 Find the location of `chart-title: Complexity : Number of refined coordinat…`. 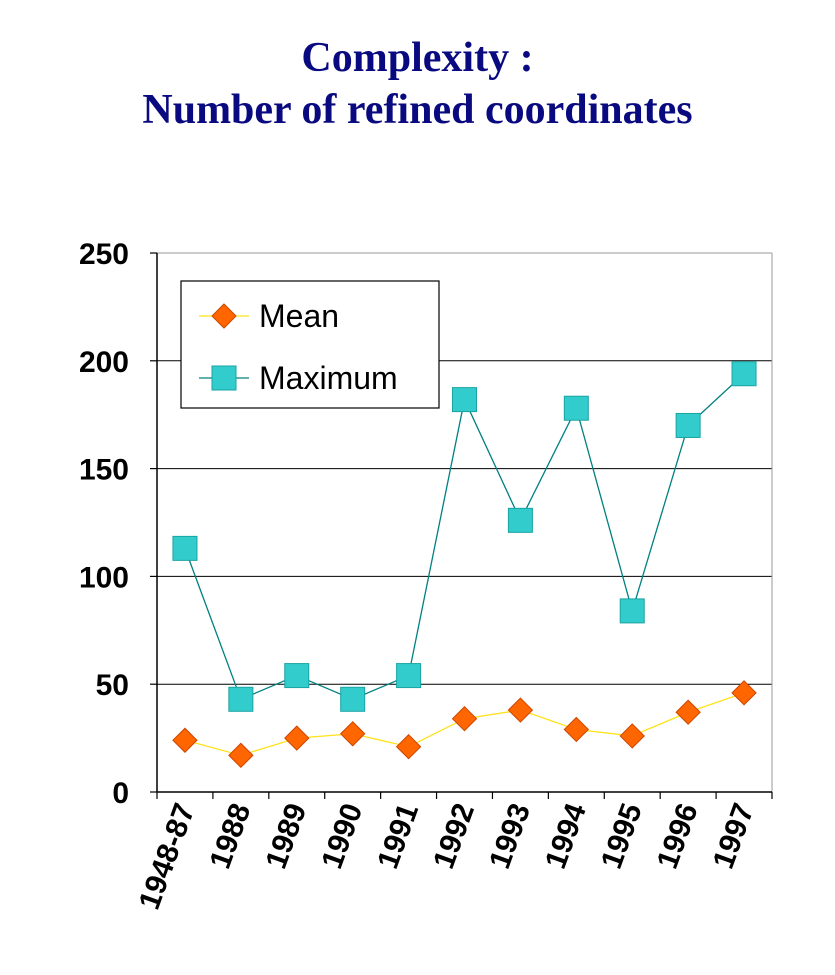

chart-title: Complexity : Number of refined coordinat… is located at coordinates (417, 84).